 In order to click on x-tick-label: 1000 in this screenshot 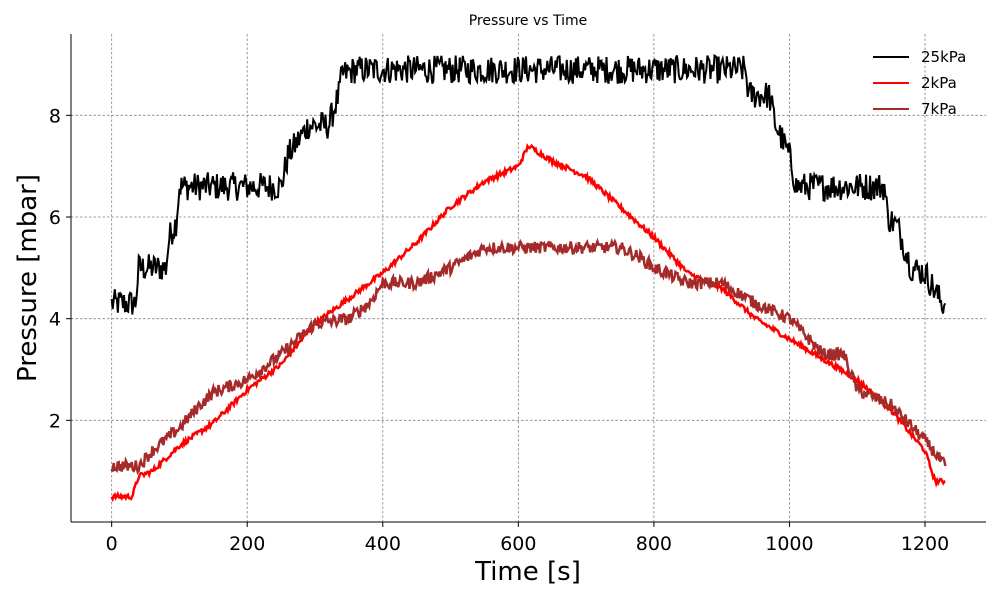, I will do `click(789, 544)`.